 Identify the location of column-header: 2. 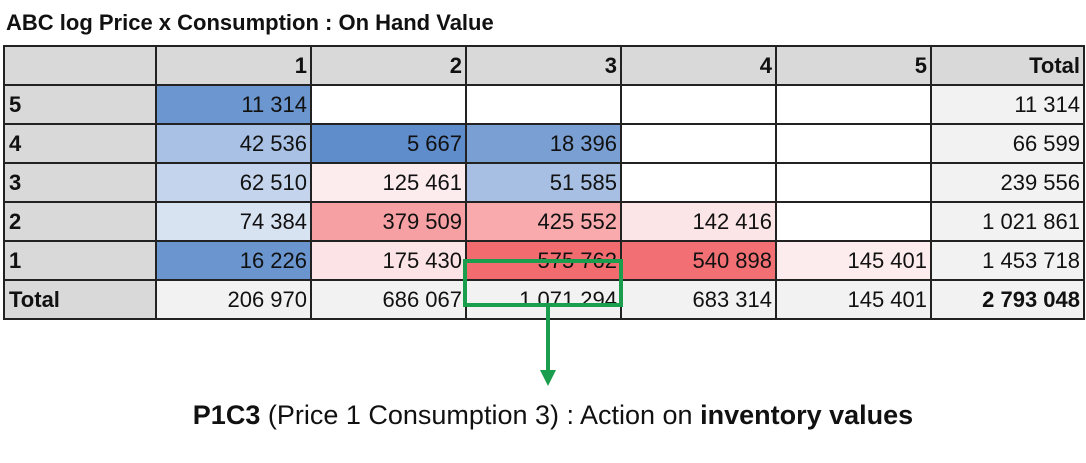
(388, 65).